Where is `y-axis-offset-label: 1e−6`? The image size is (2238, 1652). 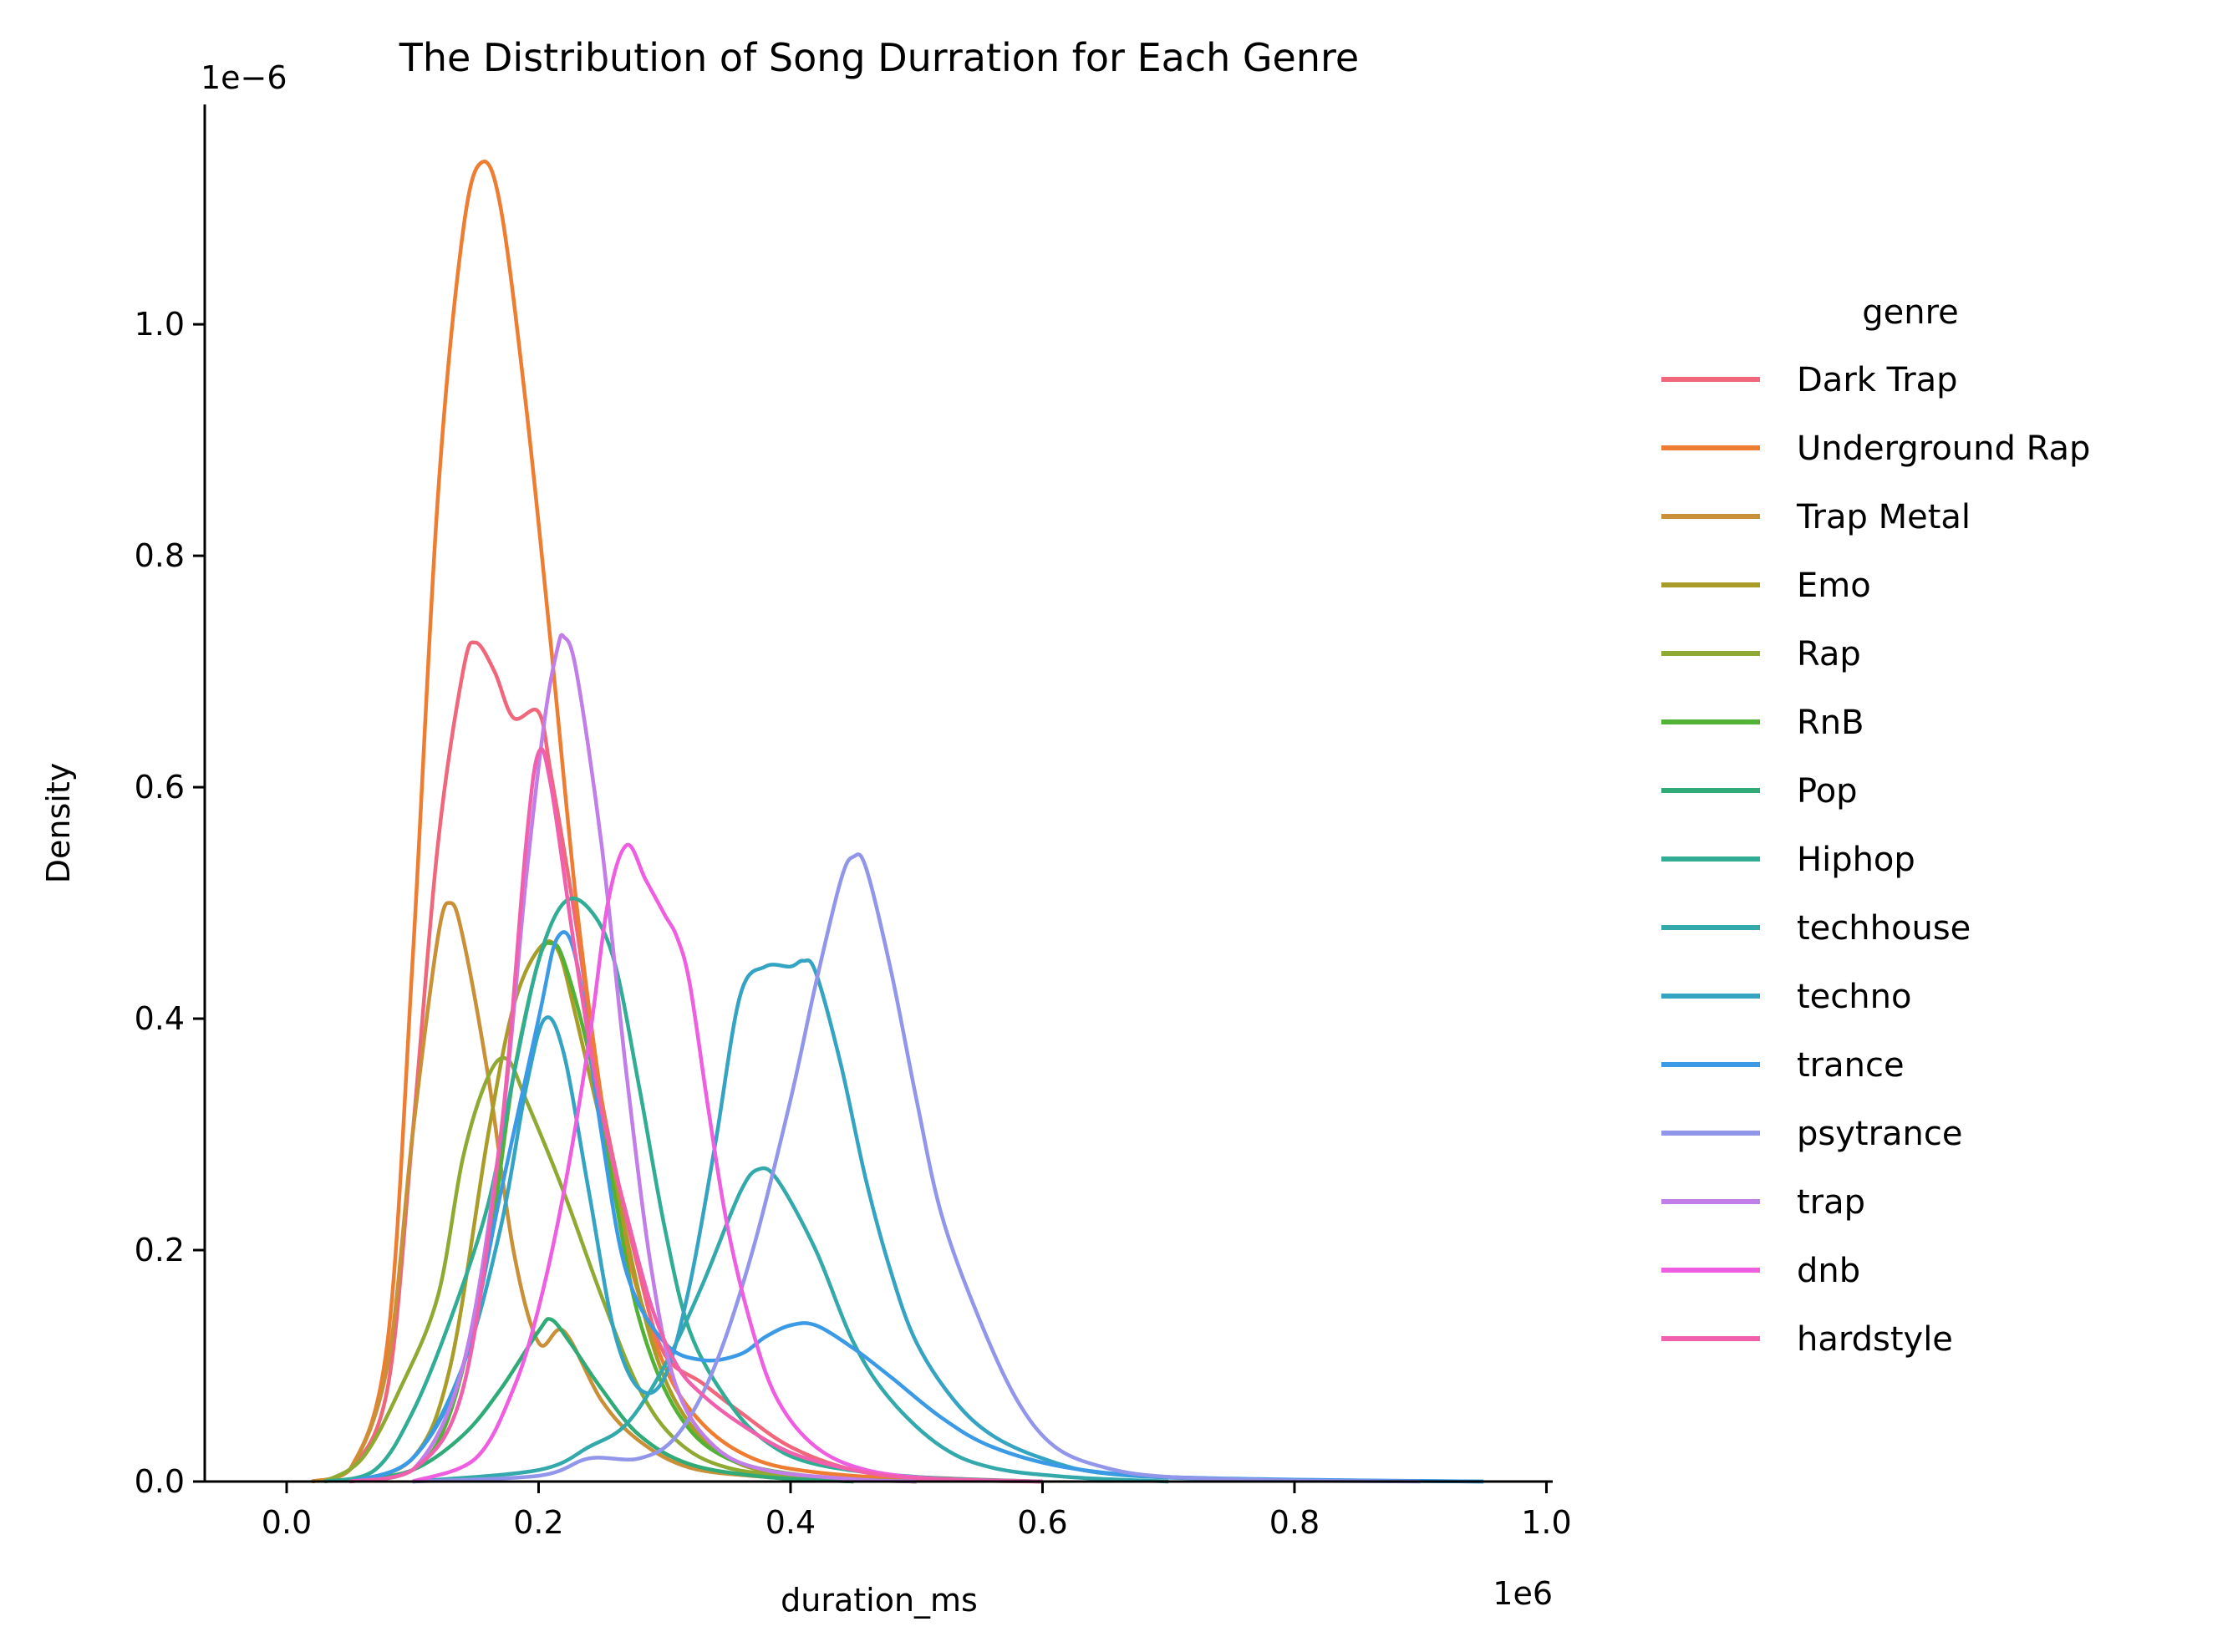 y-axis-offset-label: 1e−6 is located at coordinates (244, 78).